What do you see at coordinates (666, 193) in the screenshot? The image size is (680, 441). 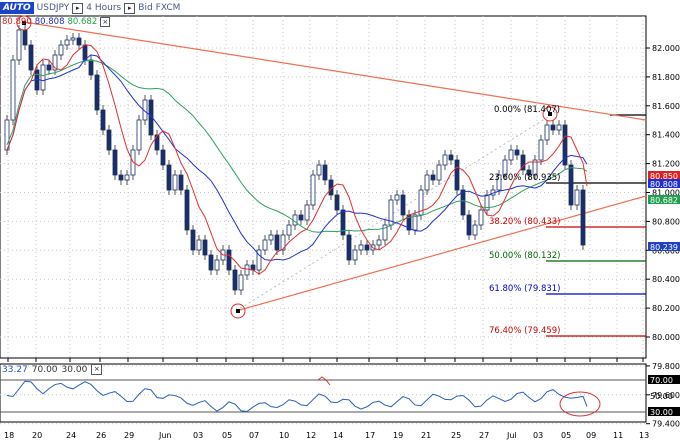 I see `price-axis-label: 81.000` at bounding box center [666, 193].